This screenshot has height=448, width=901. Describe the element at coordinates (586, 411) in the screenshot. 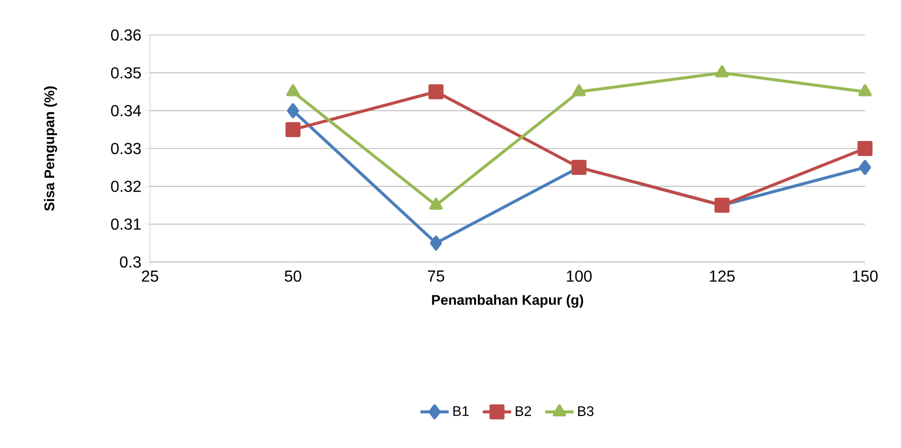

I see `legend-label: B3` at that location.